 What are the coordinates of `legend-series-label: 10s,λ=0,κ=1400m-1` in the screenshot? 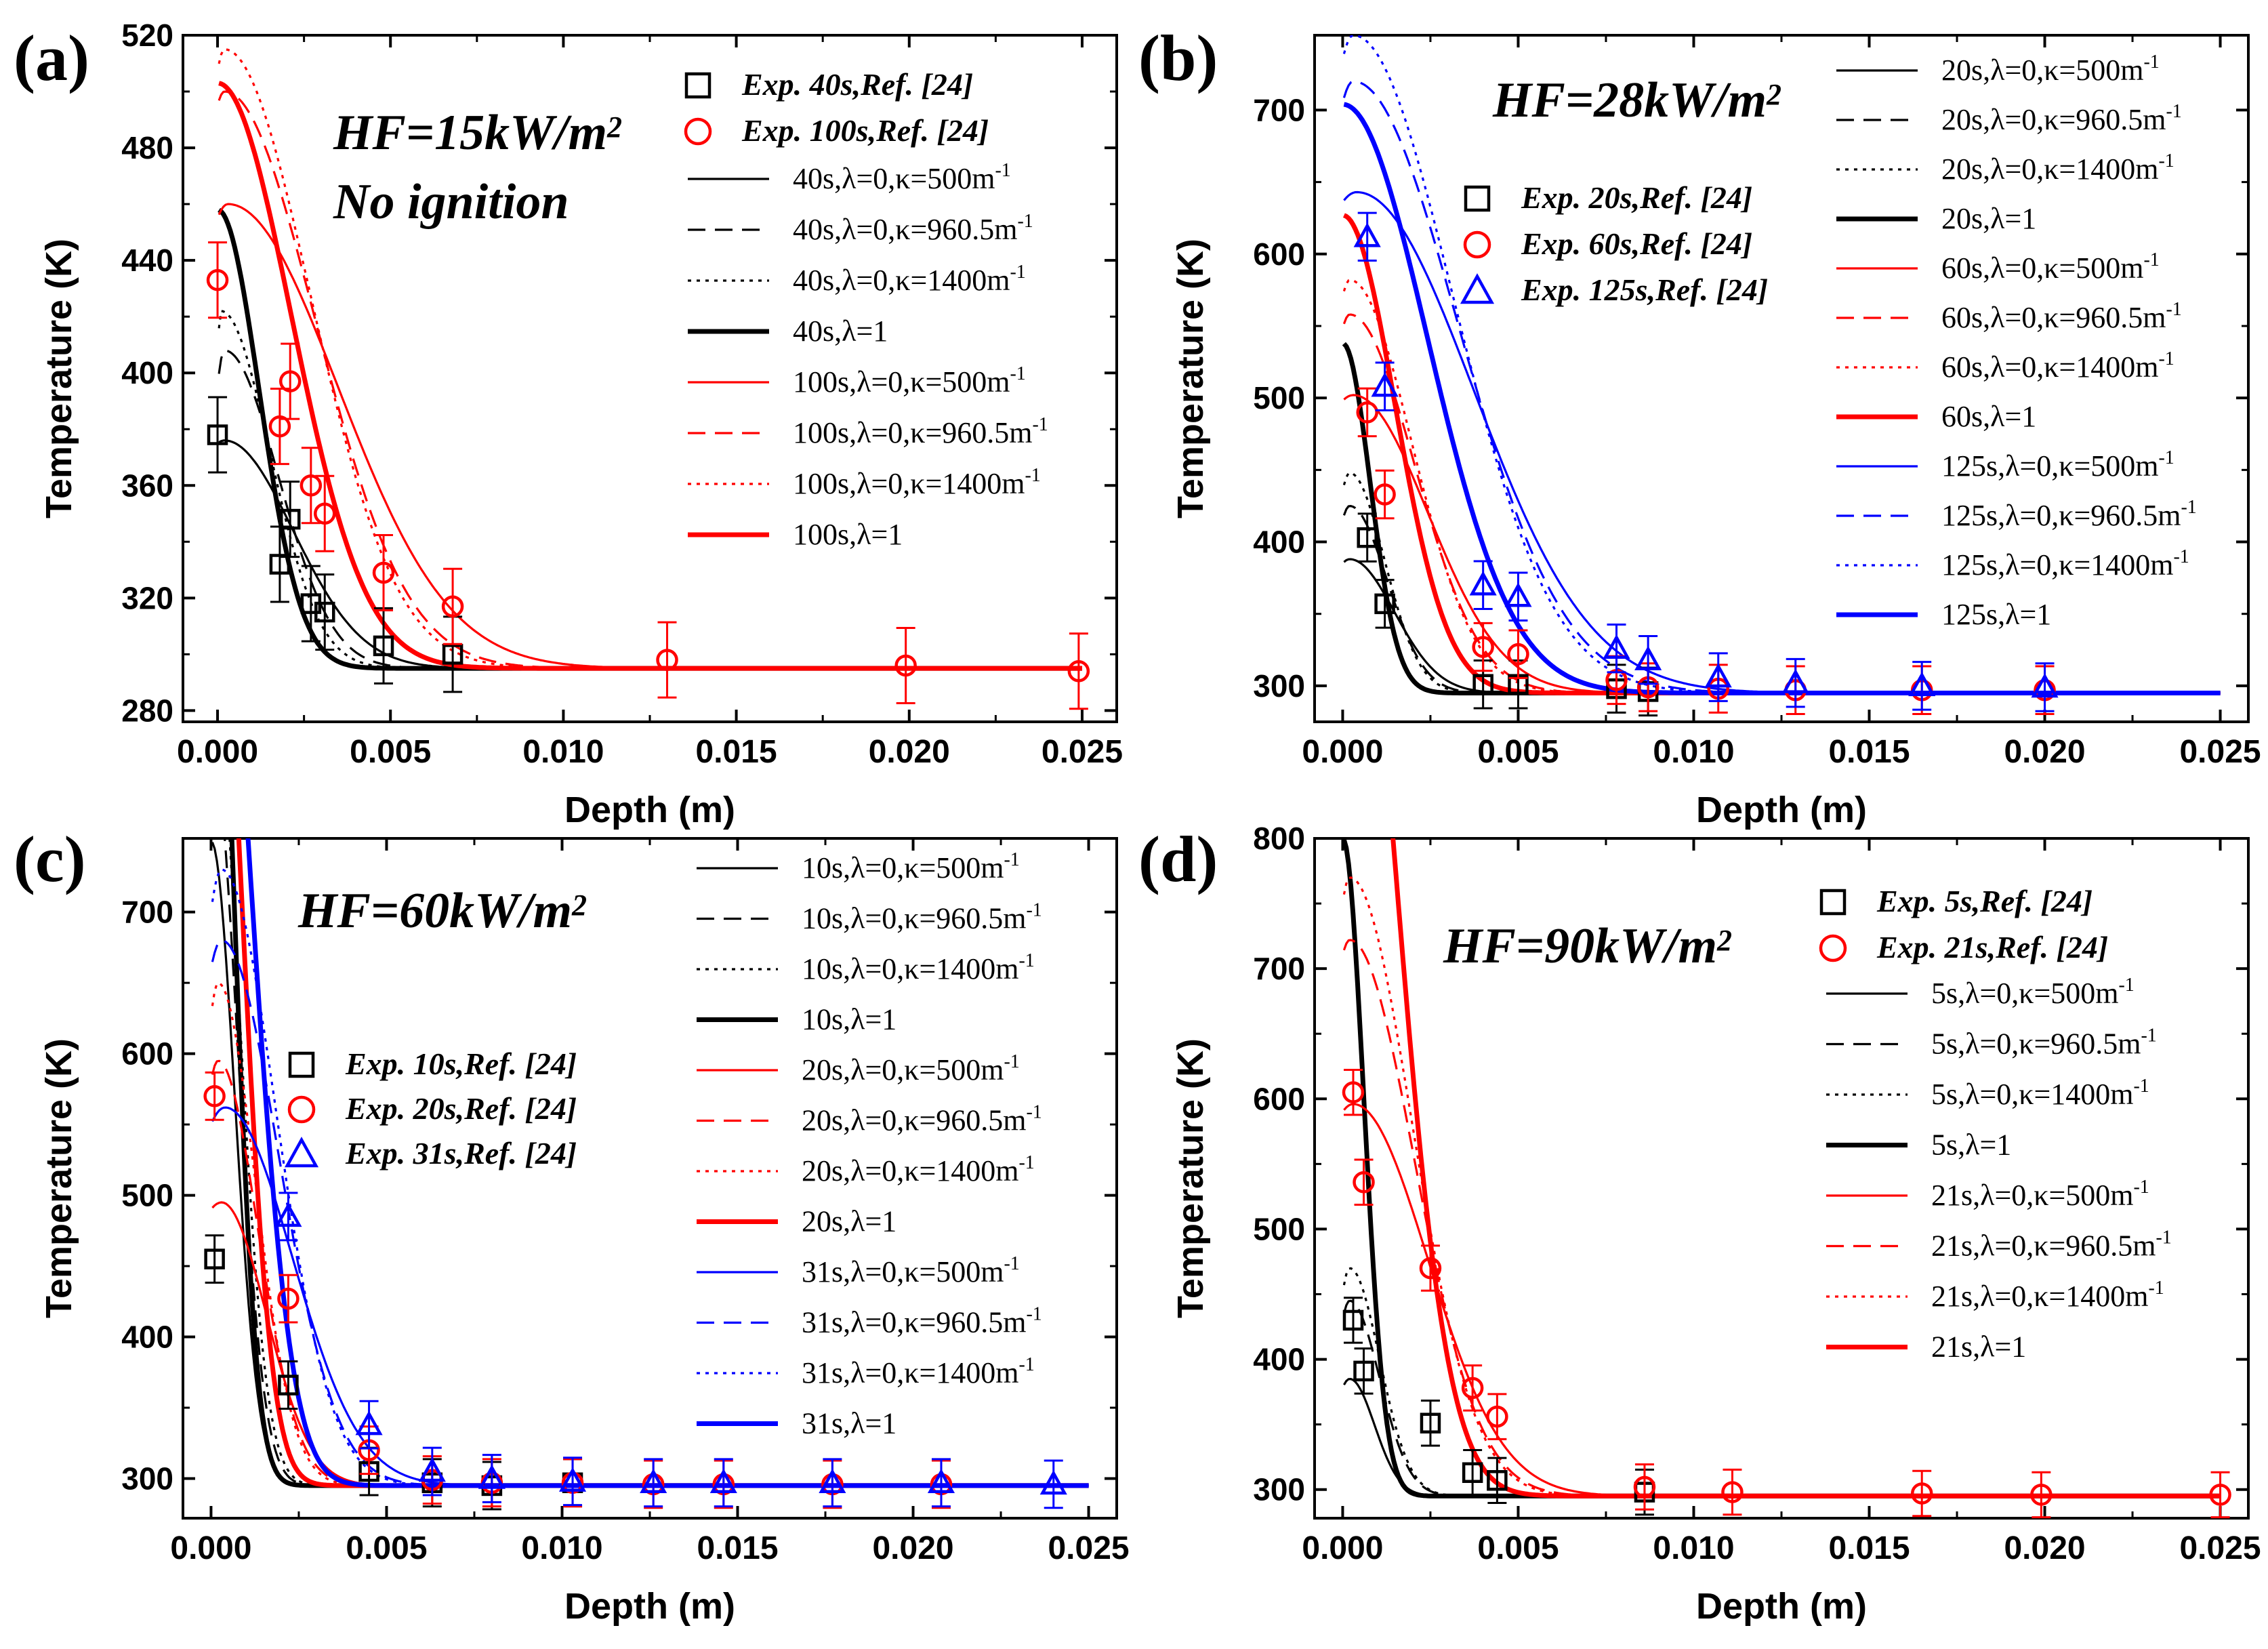 It's located at (918, 967).